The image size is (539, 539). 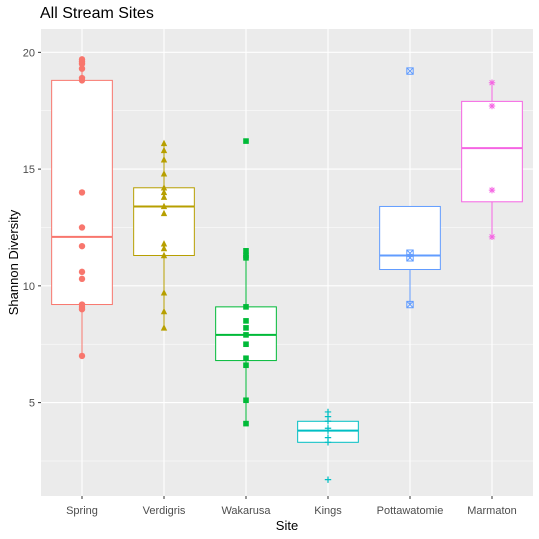 I want to click on y-tick-label: 15, so click(x=29, y=170).